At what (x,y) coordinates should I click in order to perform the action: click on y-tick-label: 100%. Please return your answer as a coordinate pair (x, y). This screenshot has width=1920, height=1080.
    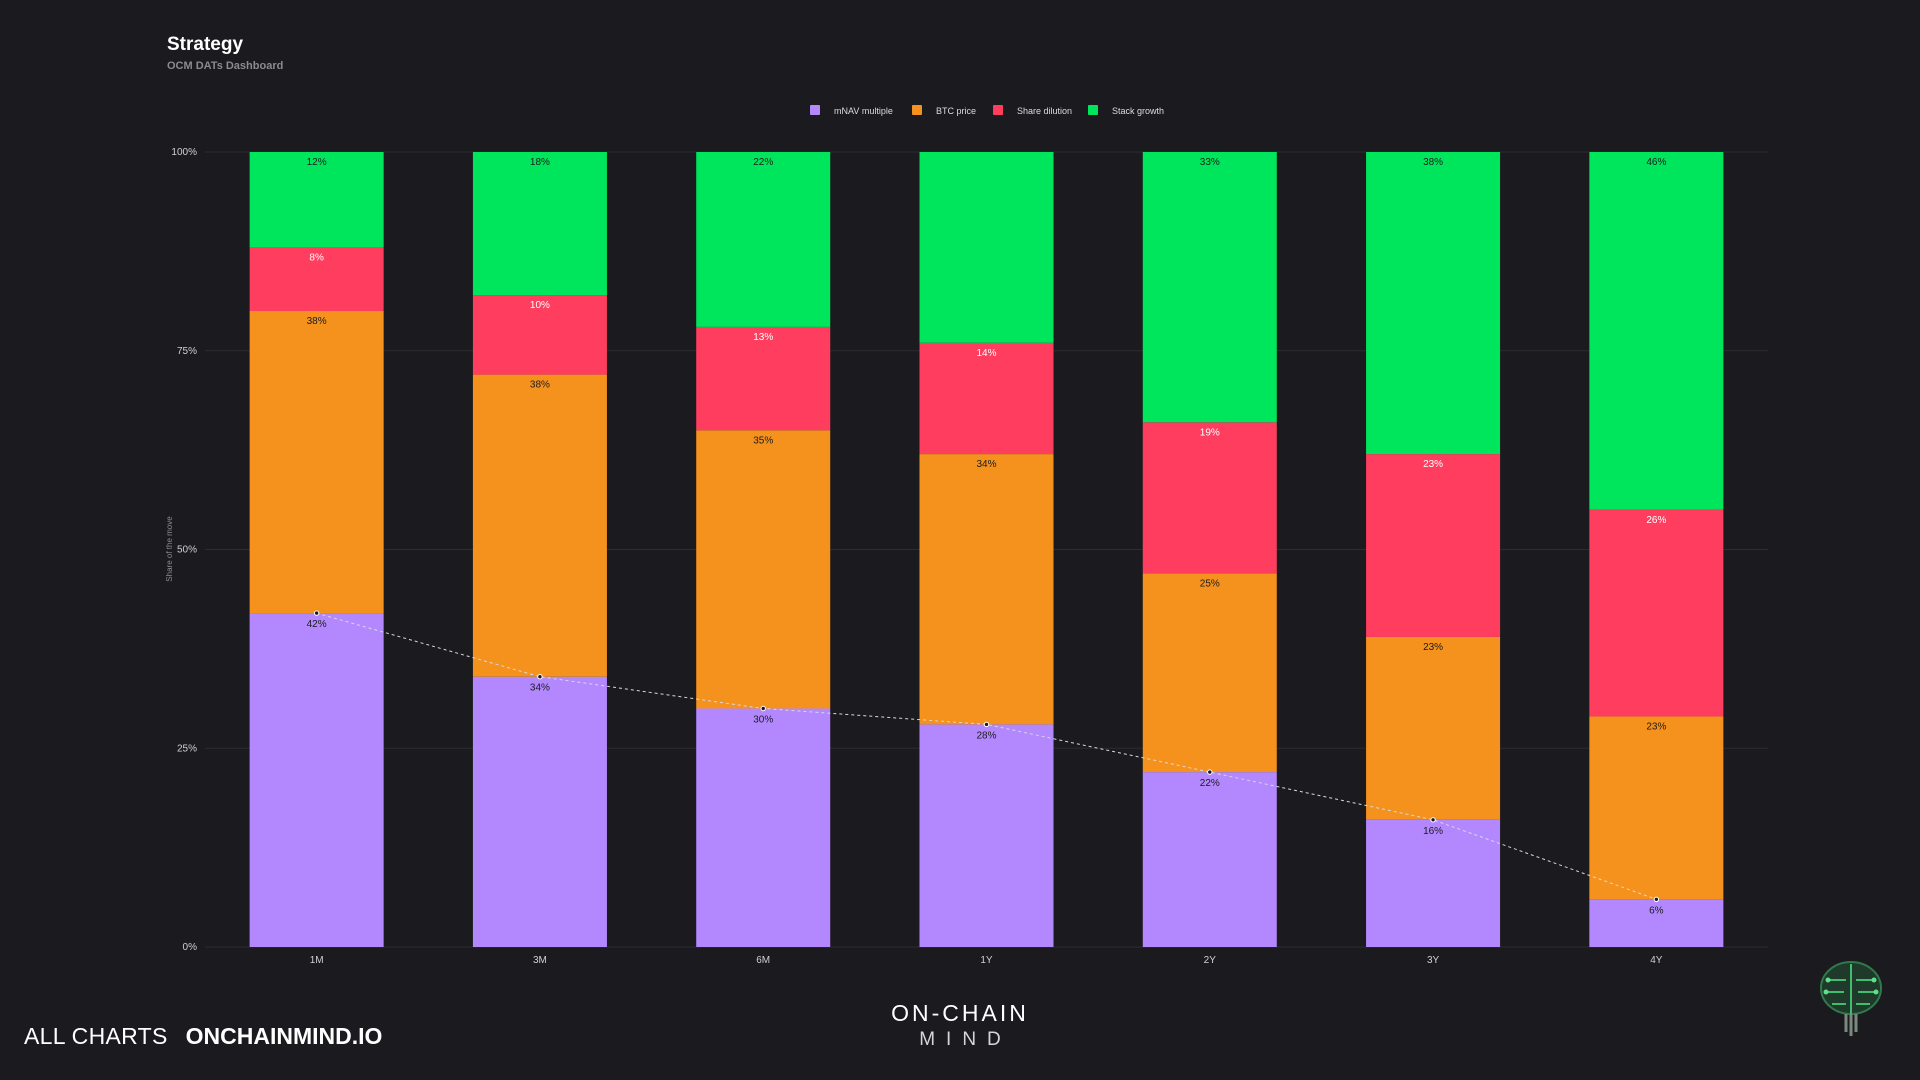
    Looking at the image, I should click on (184, 152).